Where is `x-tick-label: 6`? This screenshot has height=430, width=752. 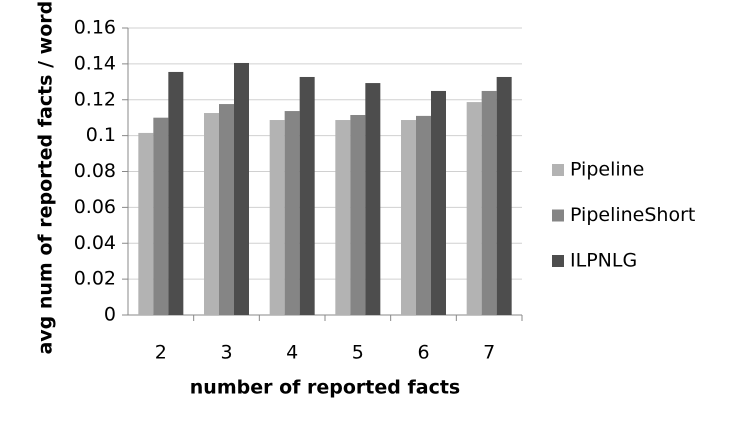
x-tick-label: 6 is located at coordinates (423, 353).